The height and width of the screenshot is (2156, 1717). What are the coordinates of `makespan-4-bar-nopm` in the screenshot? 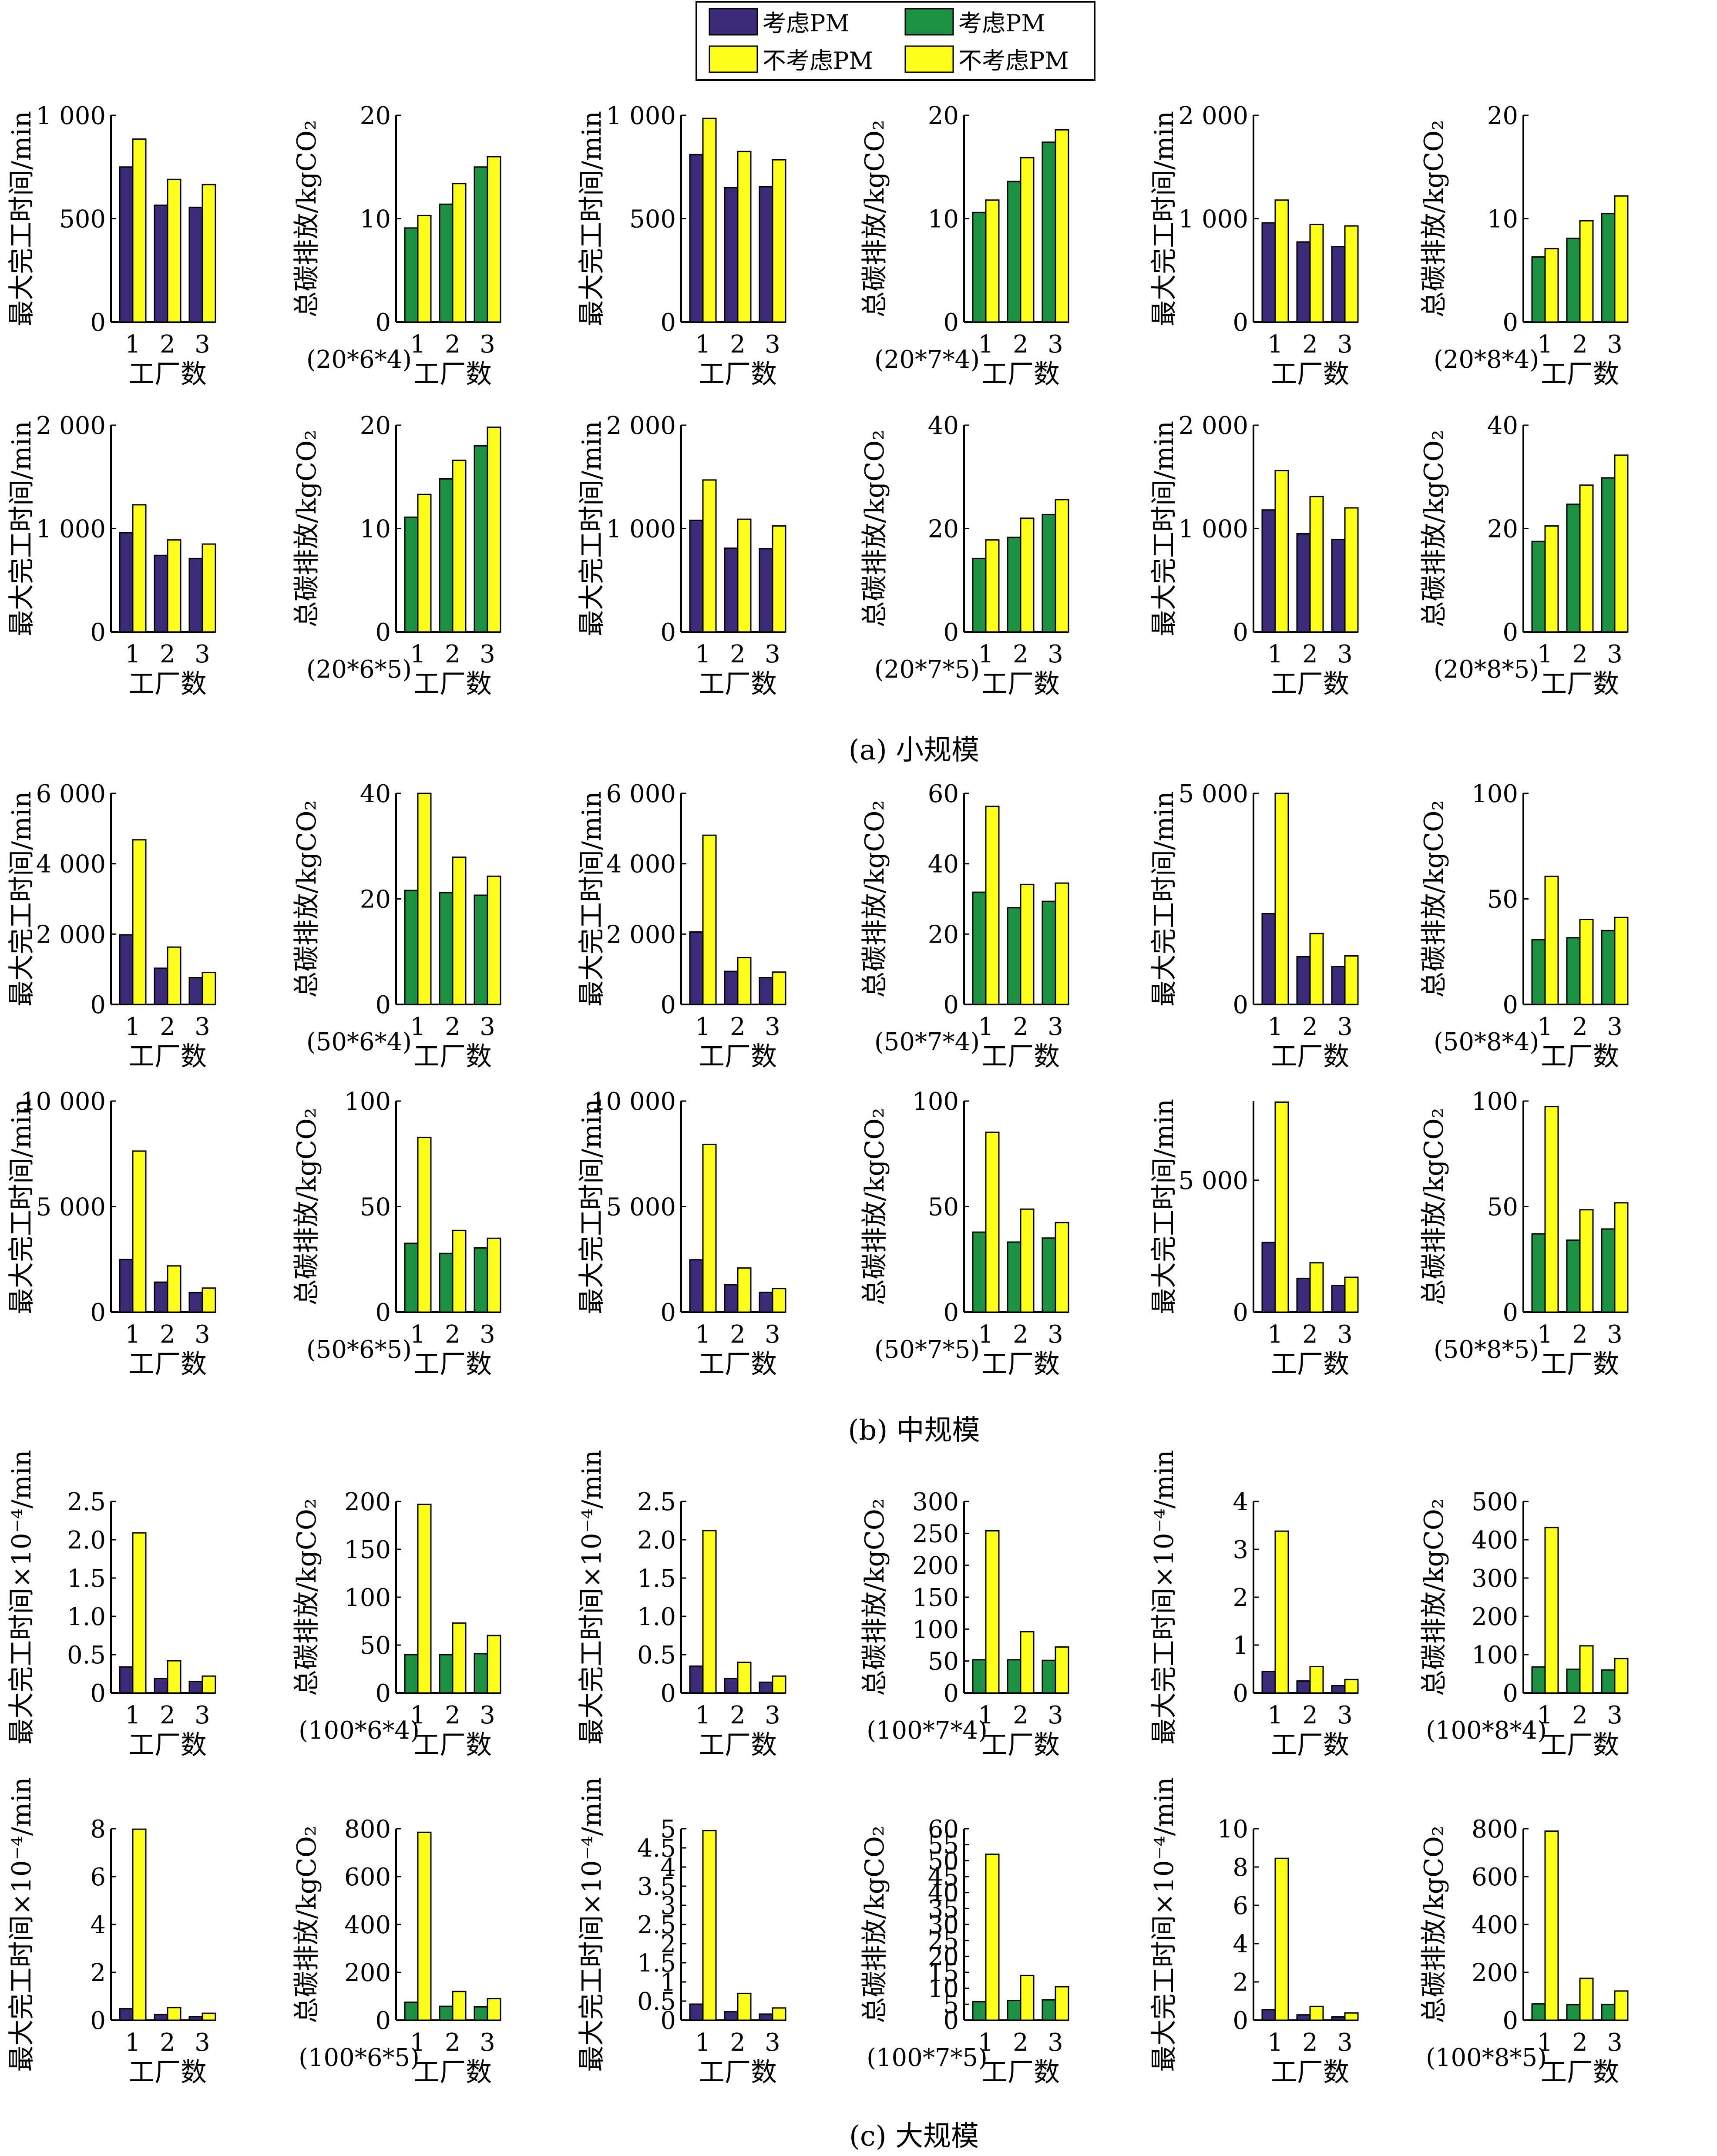 It's located at (744, 575).